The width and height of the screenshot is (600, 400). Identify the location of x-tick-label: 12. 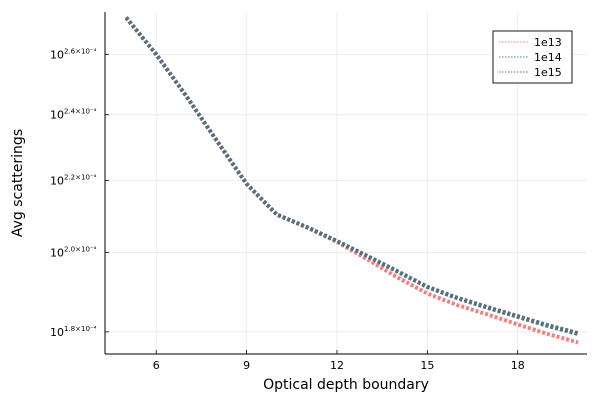
(337, 365).